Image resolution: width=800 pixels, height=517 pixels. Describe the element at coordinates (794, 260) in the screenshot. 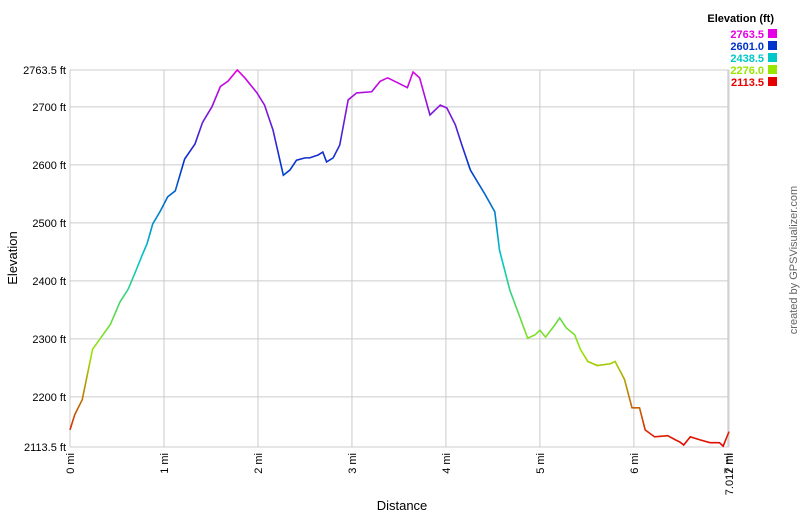

I see `credit: created by GPSVisualizer.com` at that location.